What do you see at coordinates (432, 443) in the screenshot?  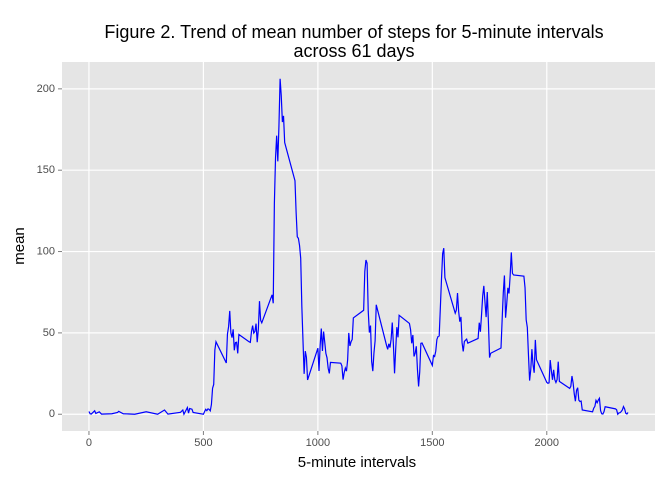 I see `x-tick-label: 1500` at bounding box center [432, 443].